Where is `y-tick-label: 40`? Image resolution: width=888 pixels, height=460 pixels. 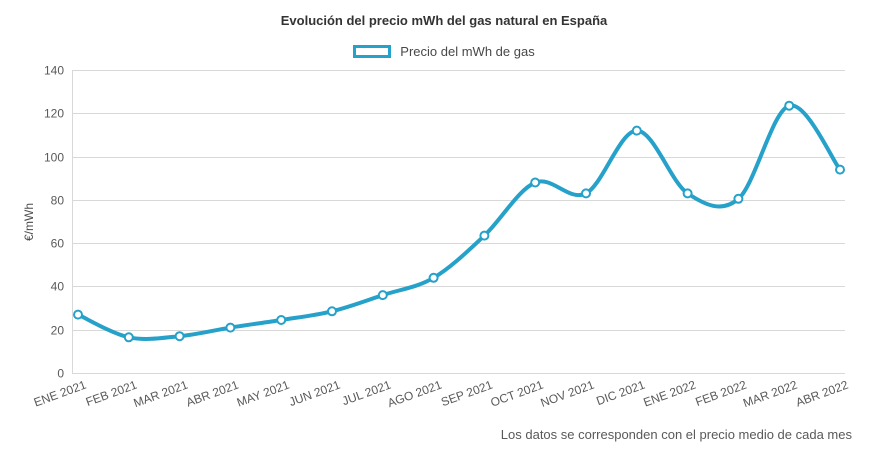 y-tick-label: 40 is located at coordinates (58, 287).